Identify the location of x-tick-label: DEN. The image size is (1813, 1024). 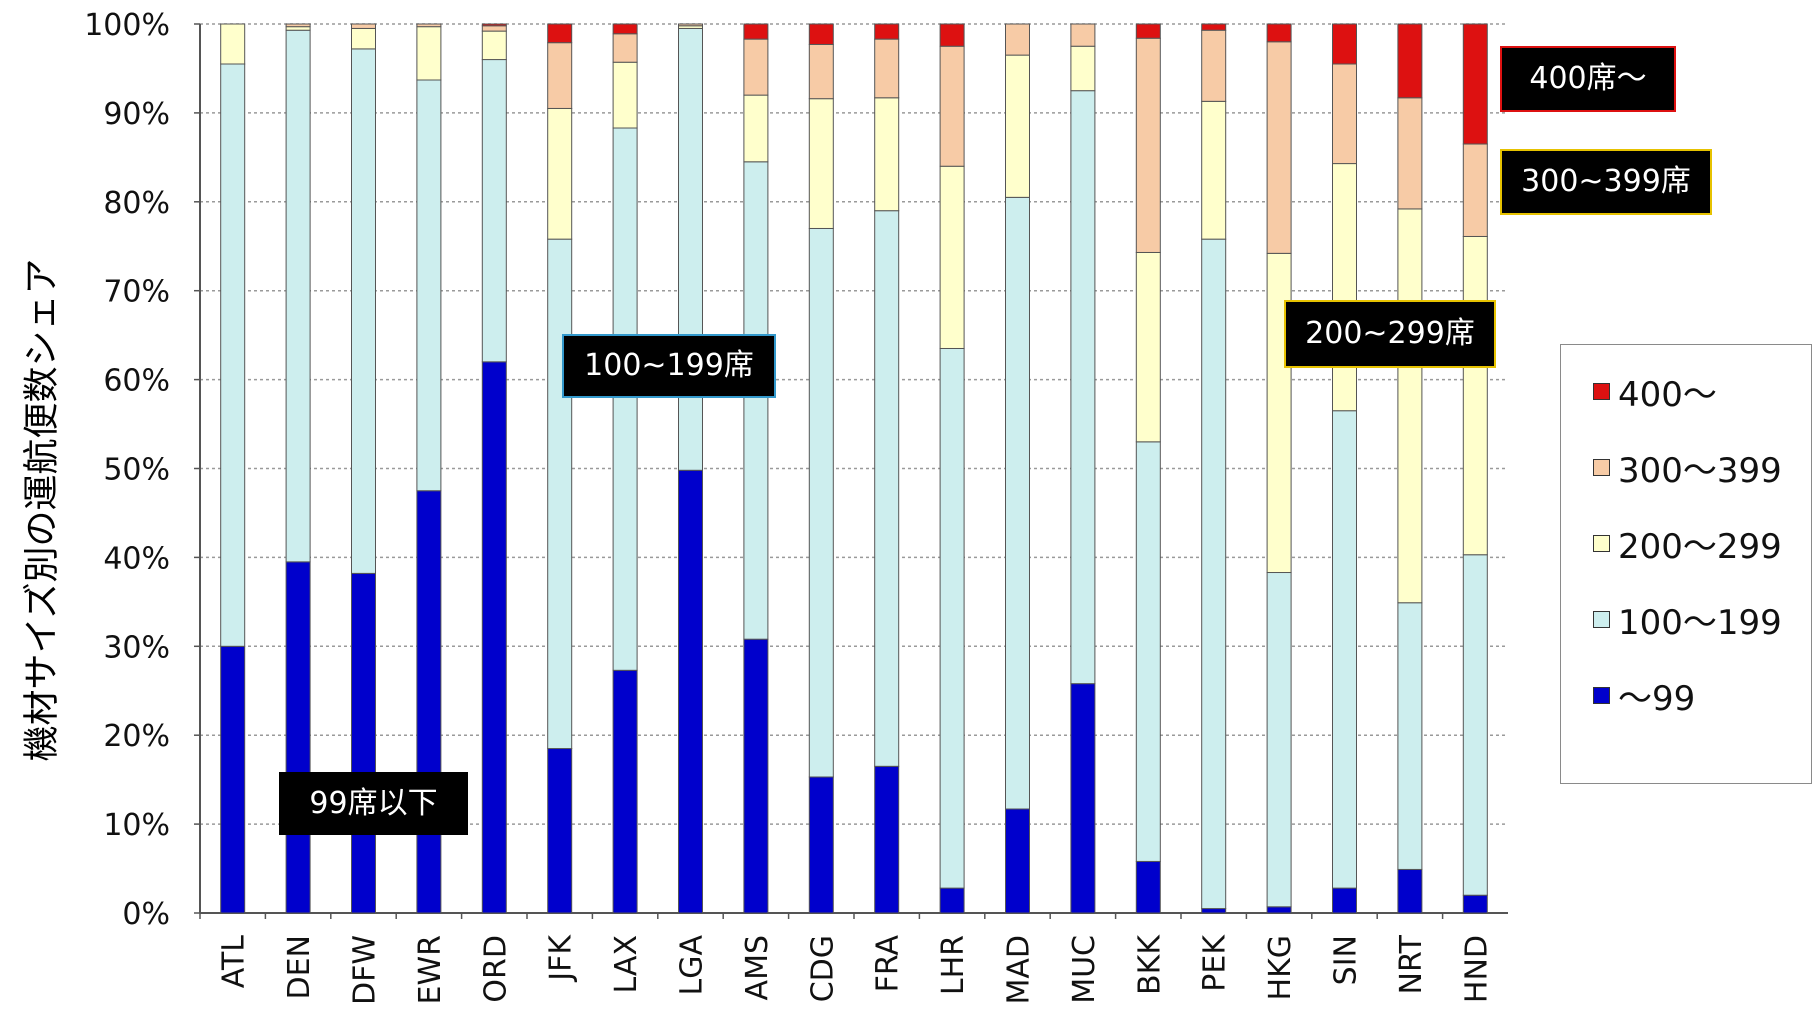
(299, 967).